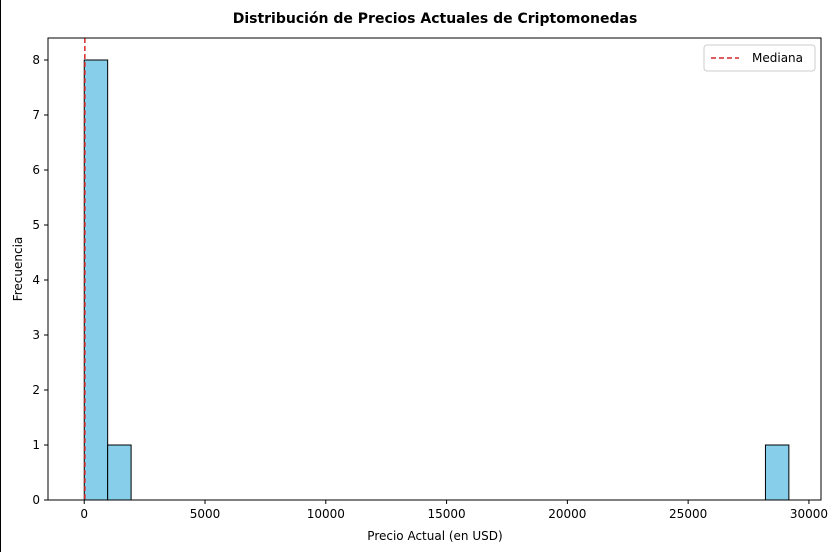 The image size is (840, 552). Describe the element at coordinates (326, 514) in the screenshot. I see `x-tick-label-2: 10000` at that location.